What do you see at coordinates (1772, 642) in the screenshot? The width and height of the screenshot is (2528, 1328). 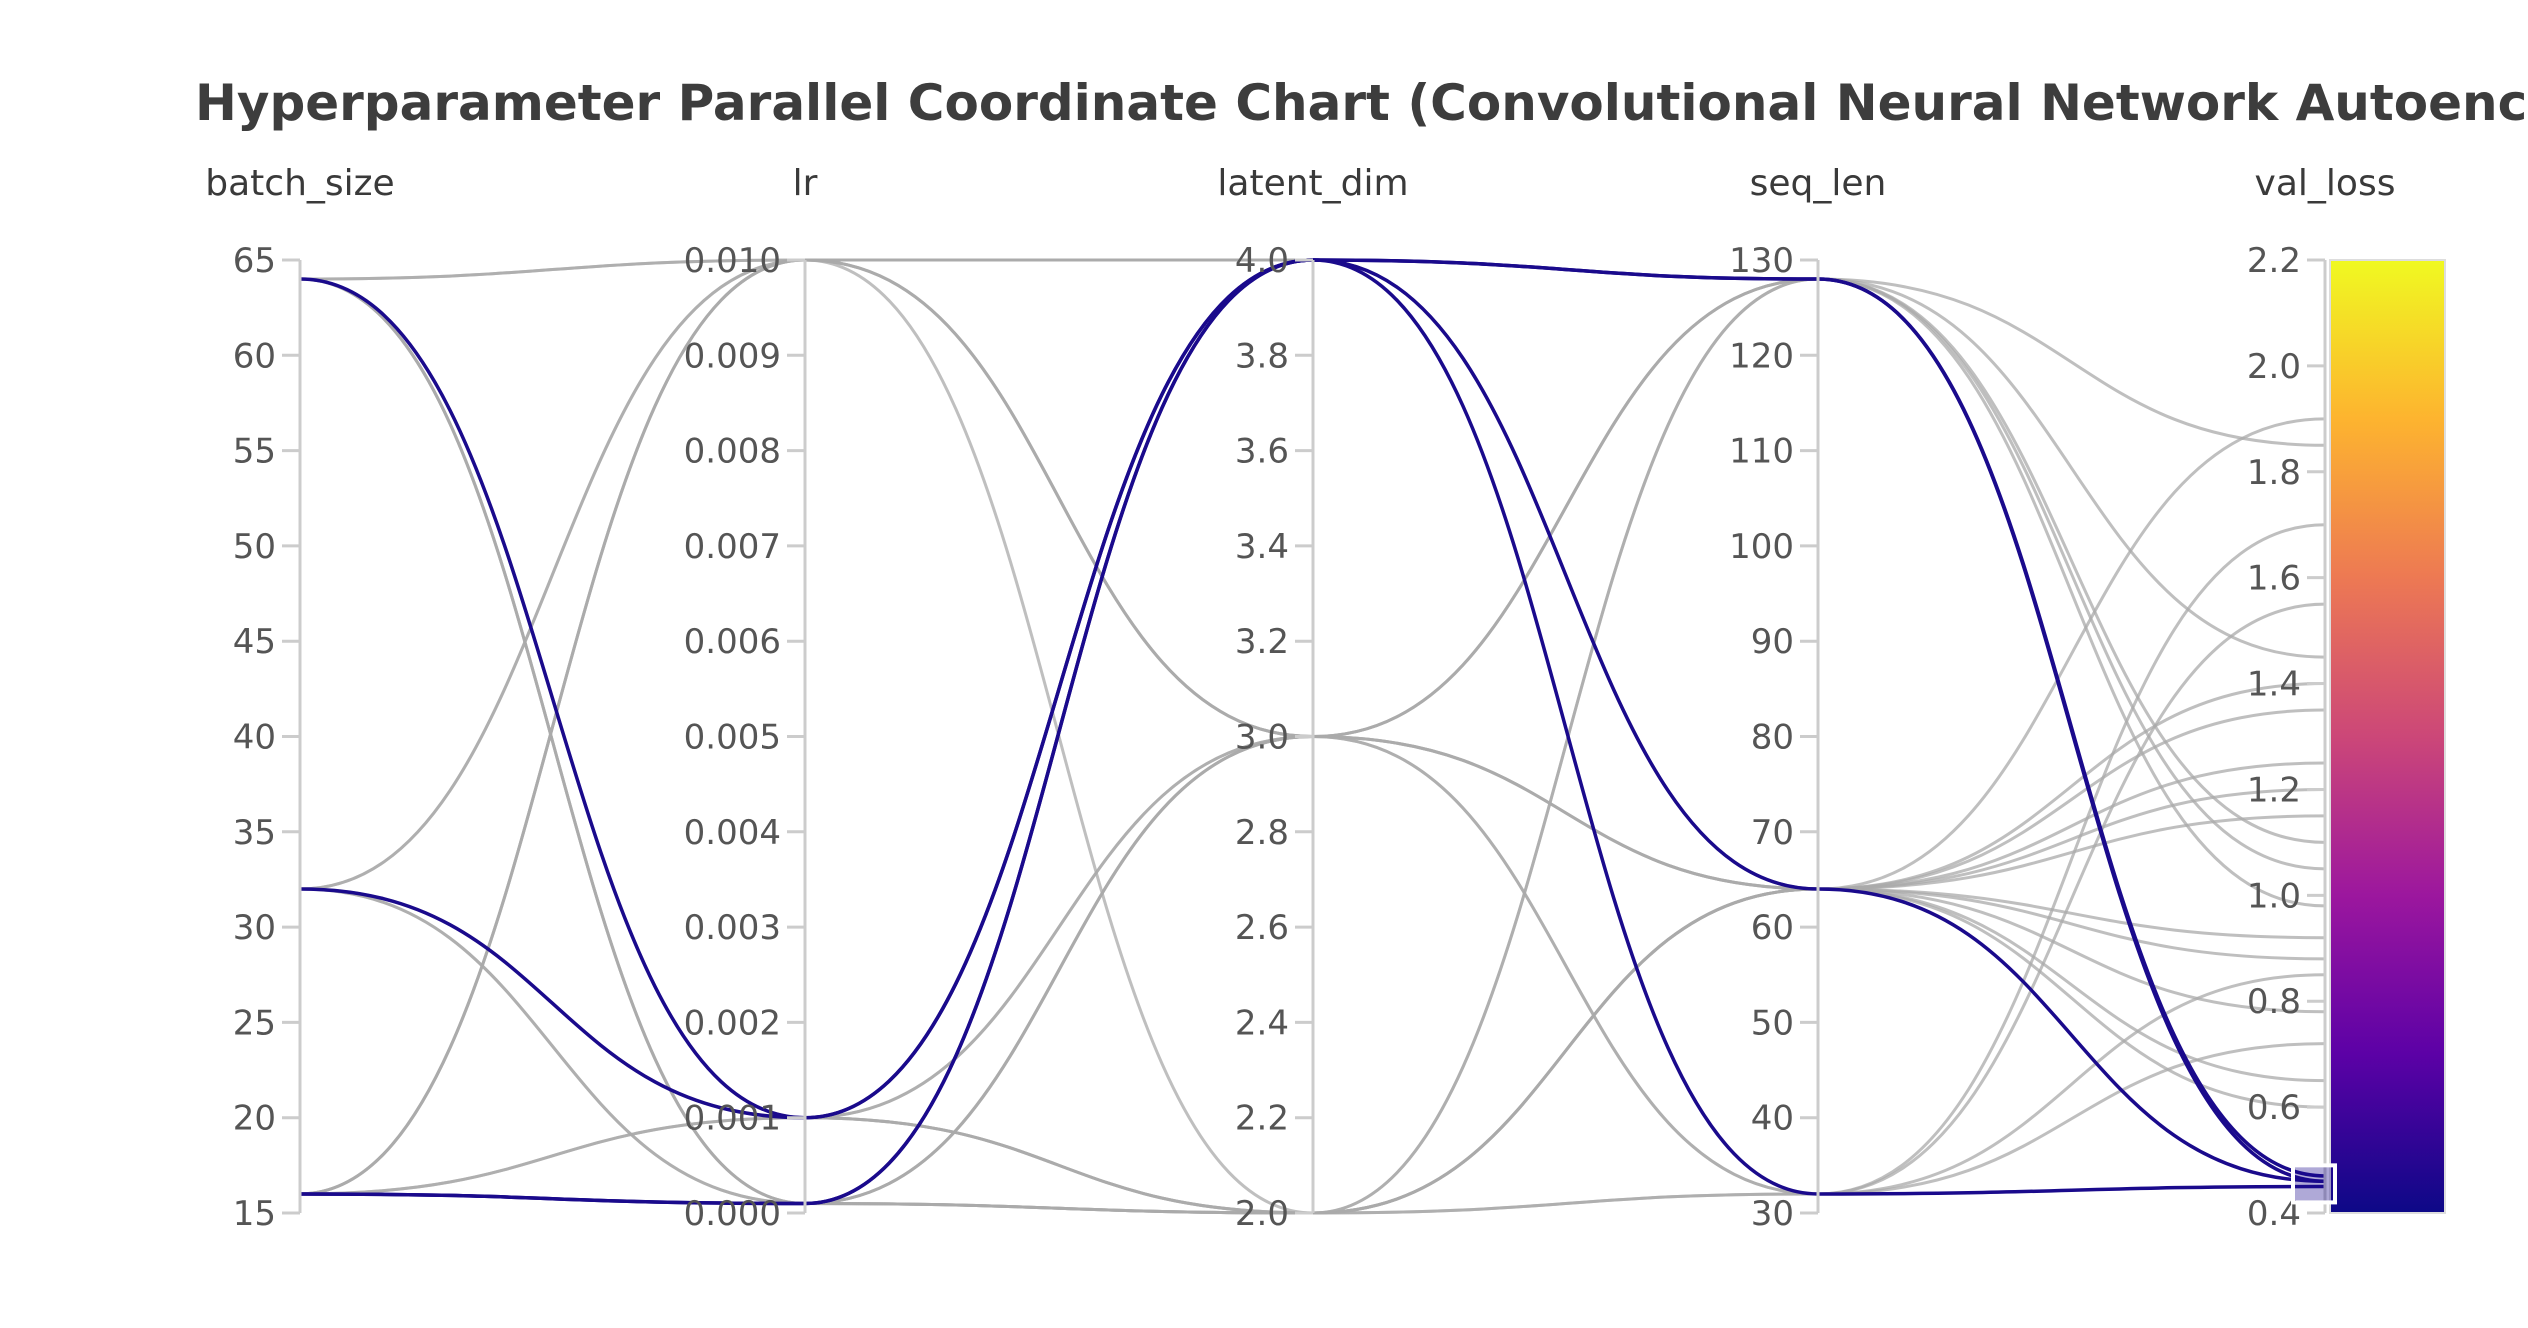 I see `tick-label: 90` at bounding box center [1772, 642].